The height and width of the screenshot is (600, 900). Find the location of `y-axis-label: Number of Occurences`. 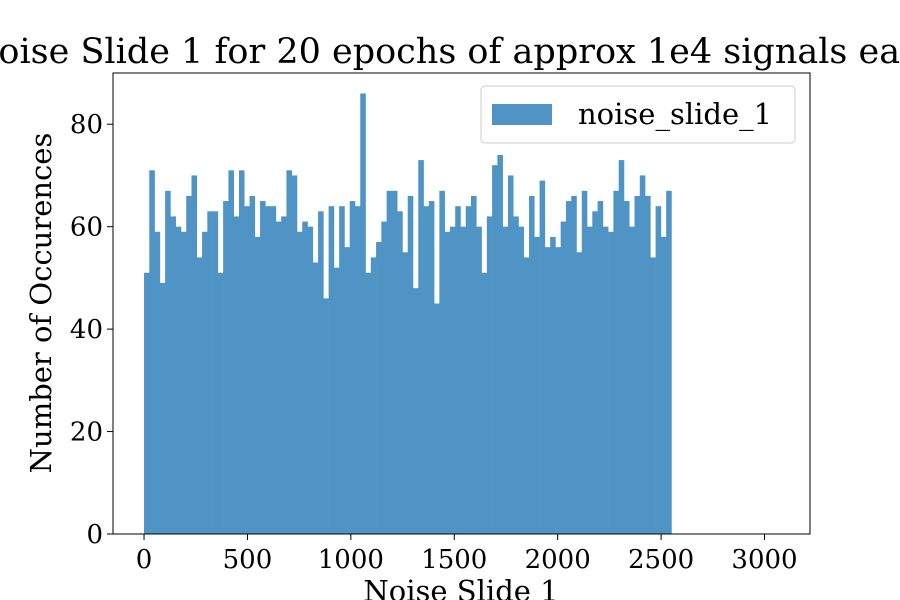

y-axis-label: Number of Occurences is located at coordinates (41, 303).